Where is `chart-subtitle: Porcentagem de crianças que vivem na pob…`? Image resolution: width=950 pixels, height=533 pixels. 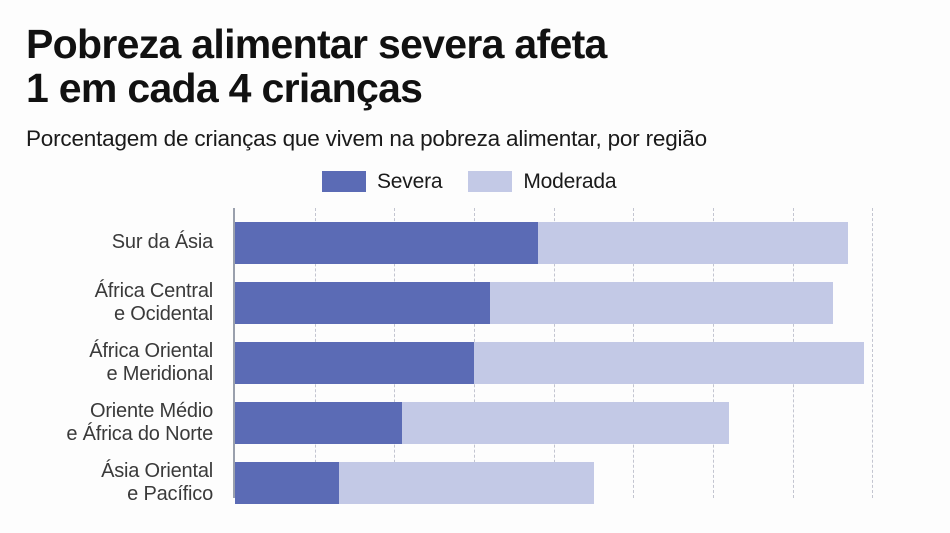 chart-subtitle: Porcentagem de crianças que vivem na pob… is located at coordinates (366, 138).